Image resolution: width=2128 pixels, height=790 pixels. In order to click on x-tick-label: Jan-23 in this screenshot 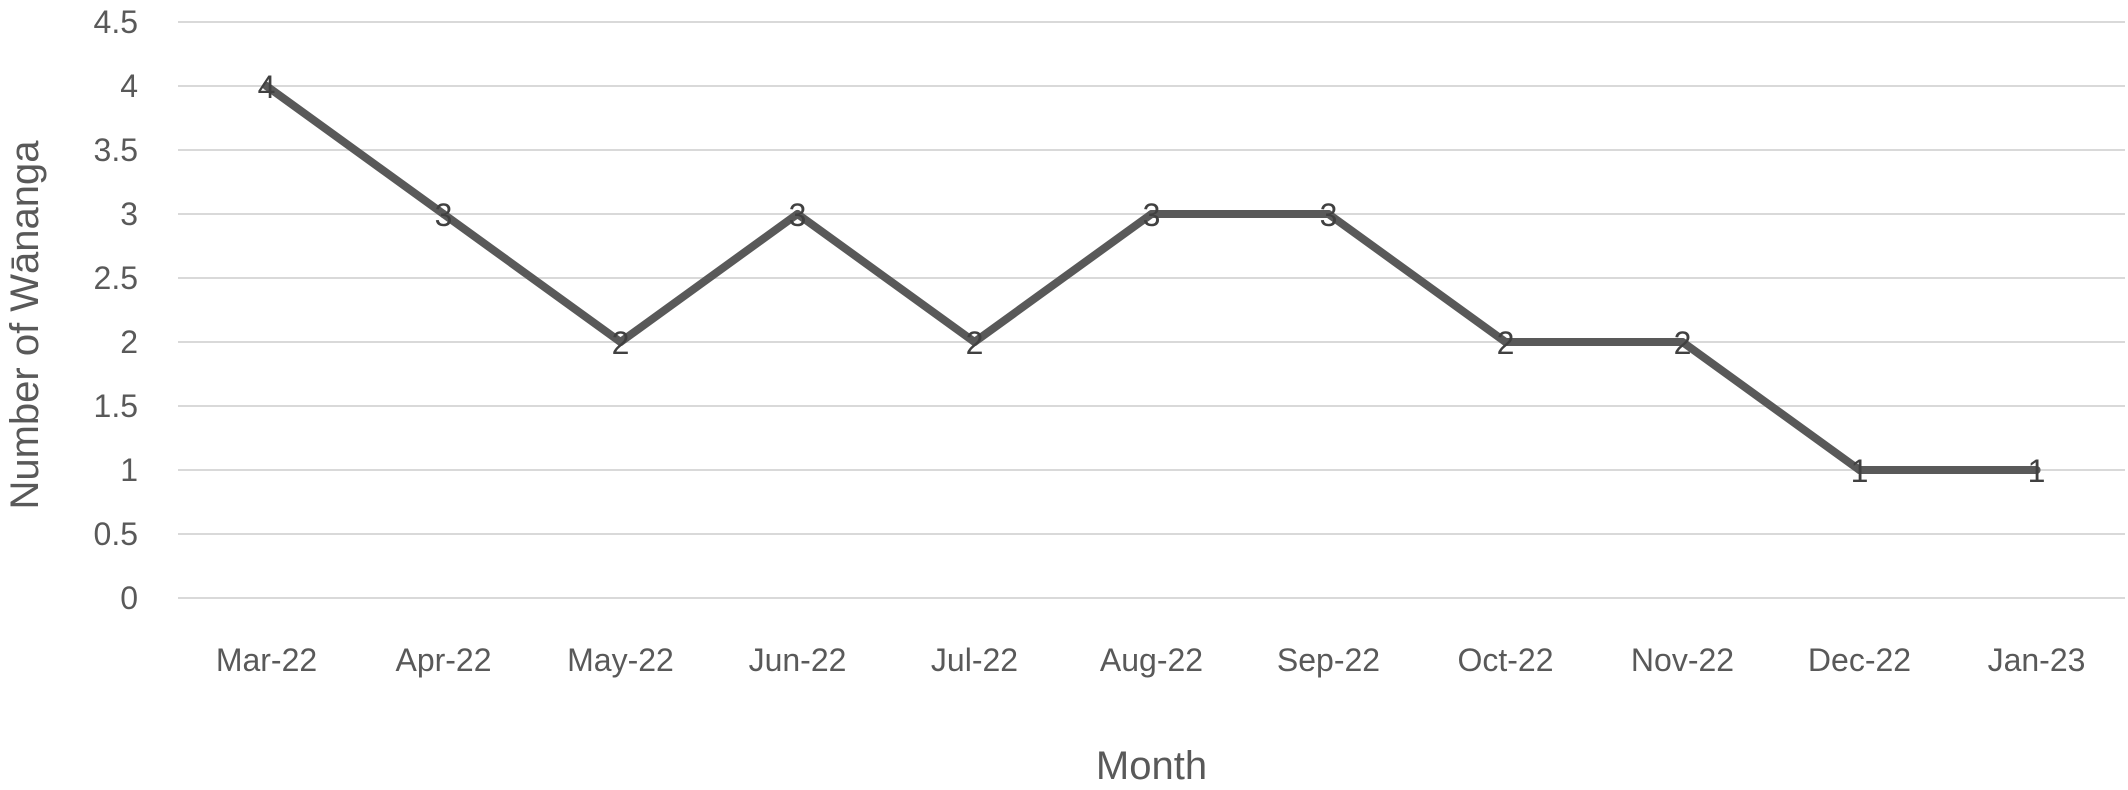, I will do `click(2037, 660)`.